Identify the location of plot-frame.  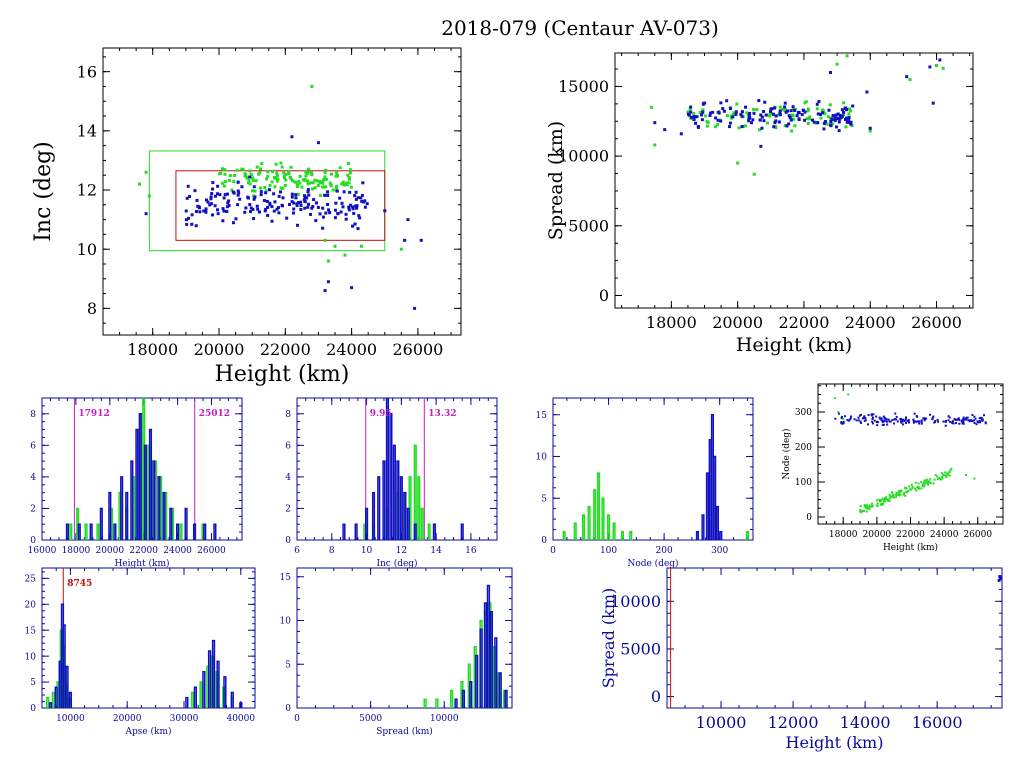
(282, 191).